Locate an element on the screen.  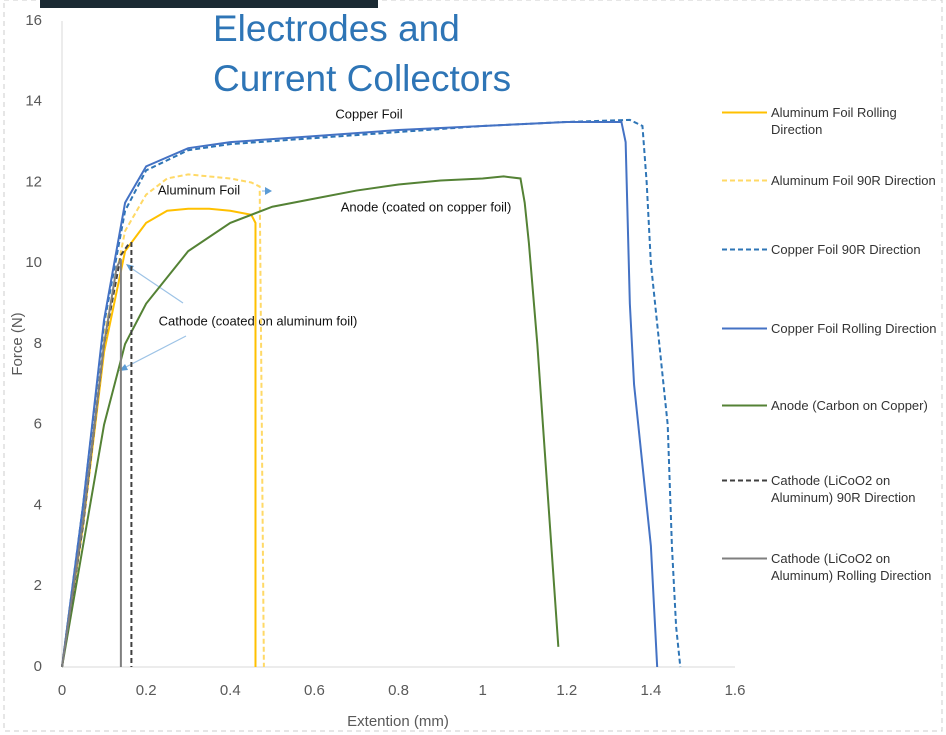
x-tick-label: 0.6 is located at coordinates (314, 690).